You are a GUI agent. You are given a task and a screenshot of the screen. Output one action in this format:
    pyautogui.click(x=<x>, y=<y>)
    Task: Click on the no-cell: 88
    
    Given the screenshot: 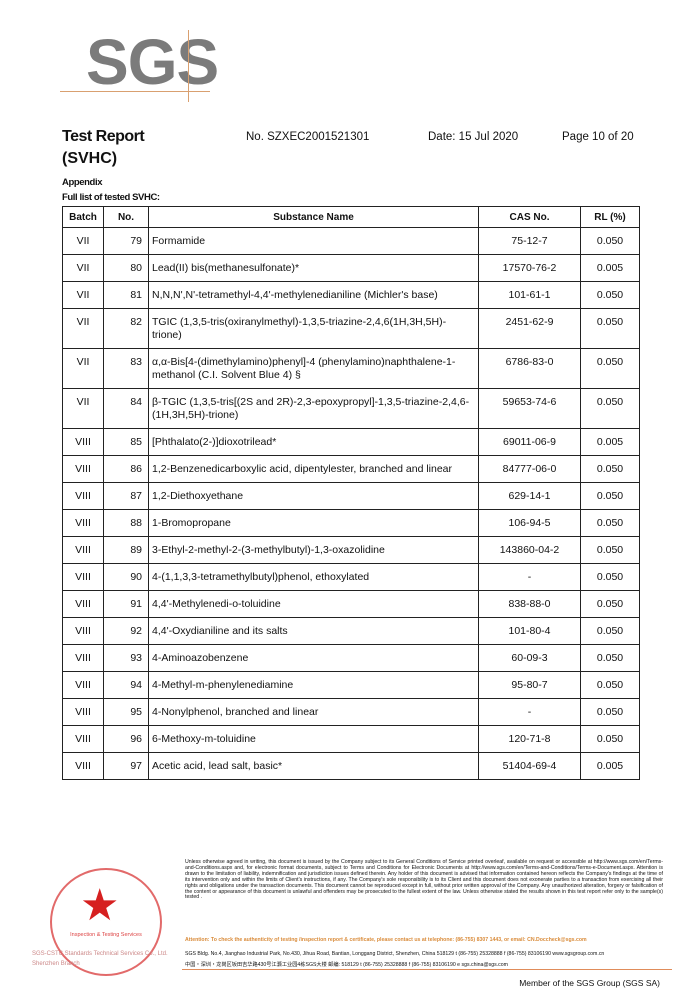 What is the action you would take?
    pyautogui.click(x=126, y=523)
    